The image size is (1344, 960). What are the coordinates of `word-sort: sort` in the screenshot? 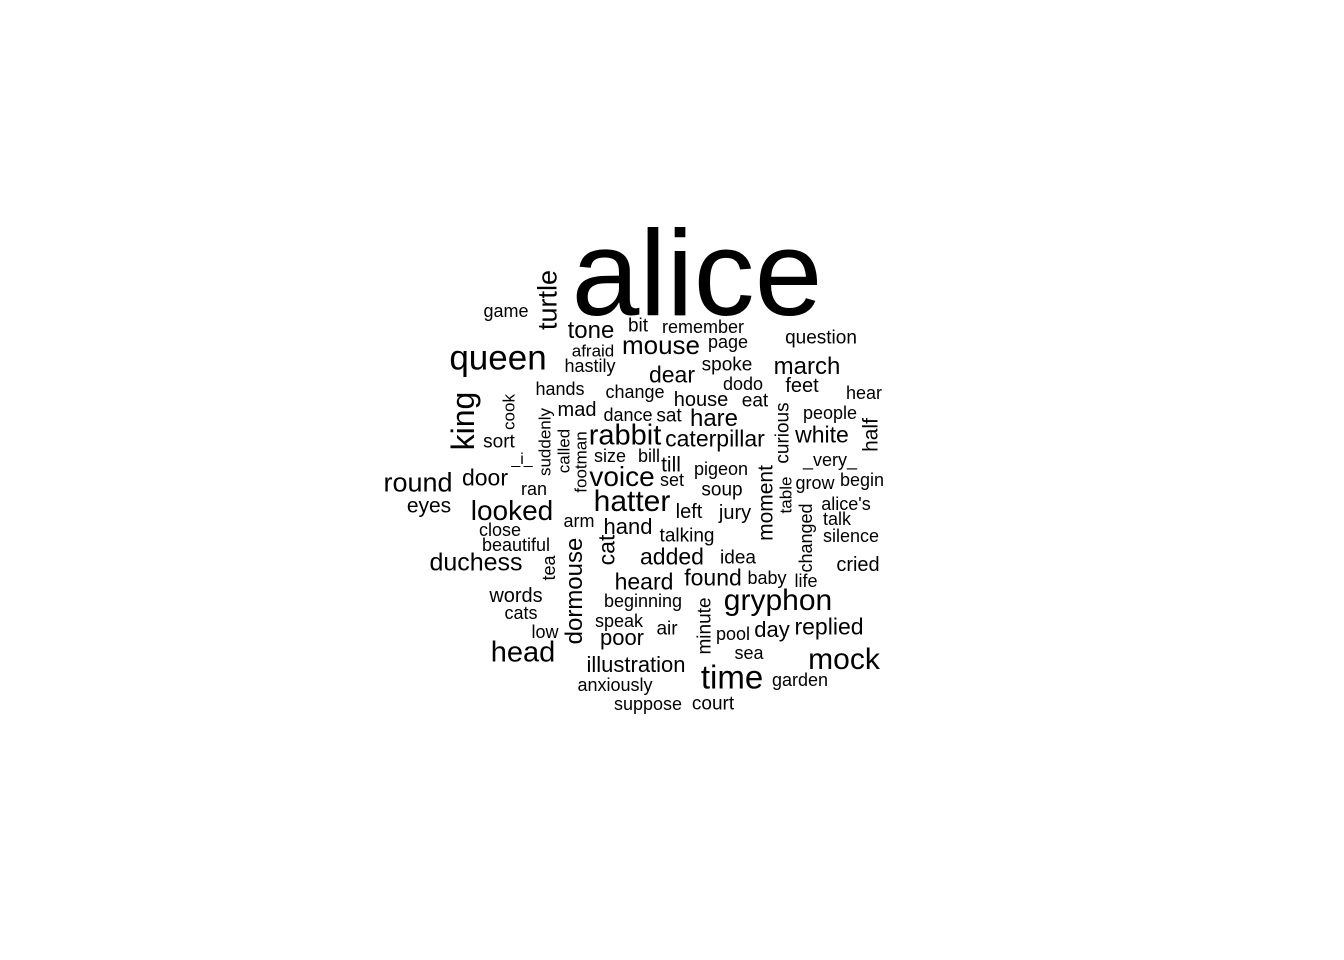 It's located at (499, 442).